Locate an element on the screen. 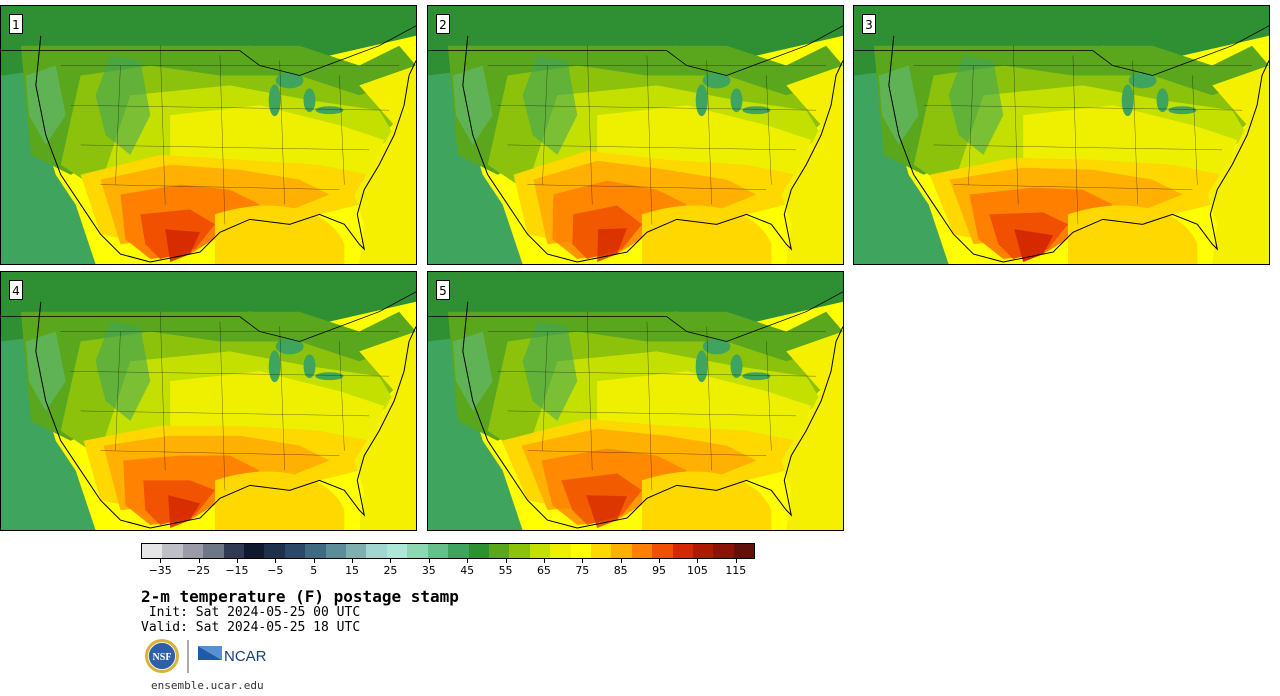 The height and width of the screenshot is (696, 1280). map-panel-3: 3 is located at coordinates (1061, 135).